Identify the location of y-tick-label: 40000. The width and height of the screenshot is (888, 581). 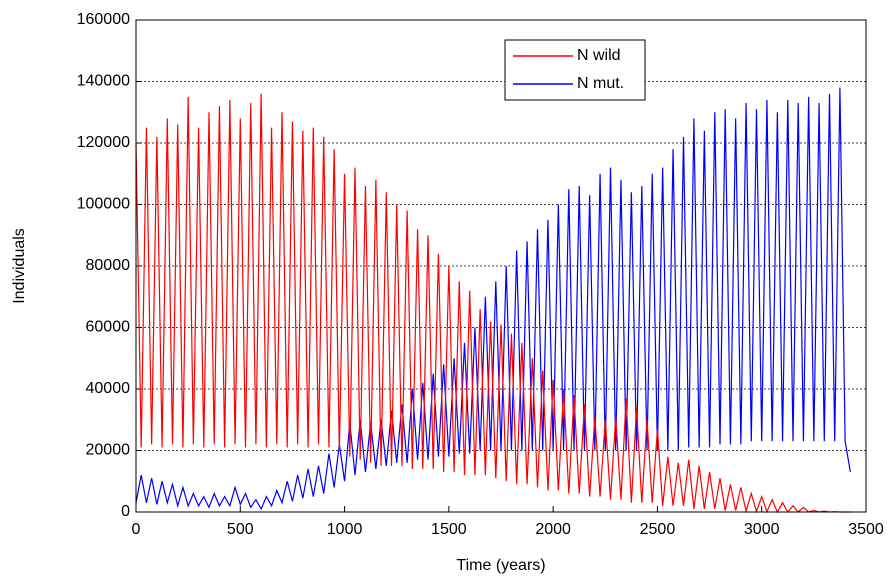
(108, 388).